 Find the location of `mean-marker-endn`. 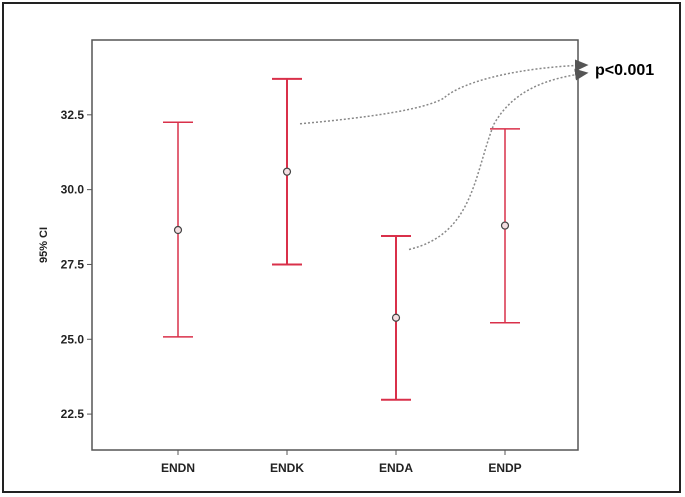

mean-marker-endn is located at coordinates (178, 230).